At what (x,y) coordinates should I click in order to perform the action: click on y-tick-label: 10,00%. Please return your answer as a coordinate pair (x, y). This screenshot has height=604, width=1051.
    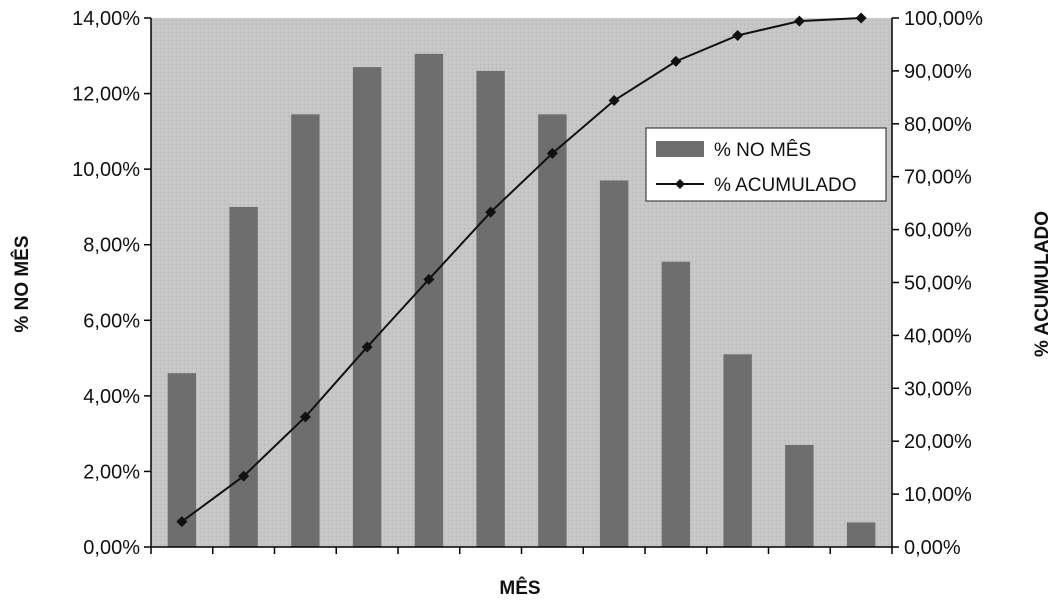
    Looking at the image, I should click on (106, 170).